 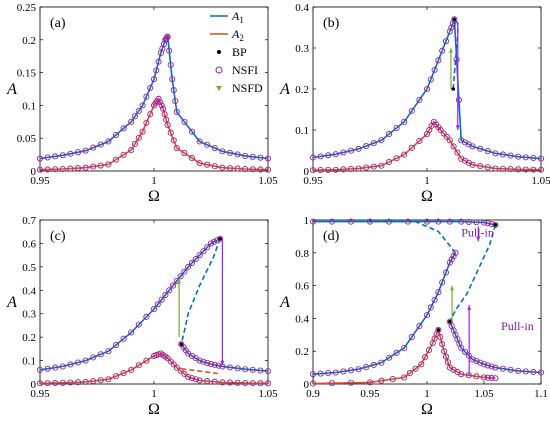 What do you see at coordinates (29, 221) in the screenshot?
I see `panel-3-ytick-label: 0.7` at bounding box center [29, 221].